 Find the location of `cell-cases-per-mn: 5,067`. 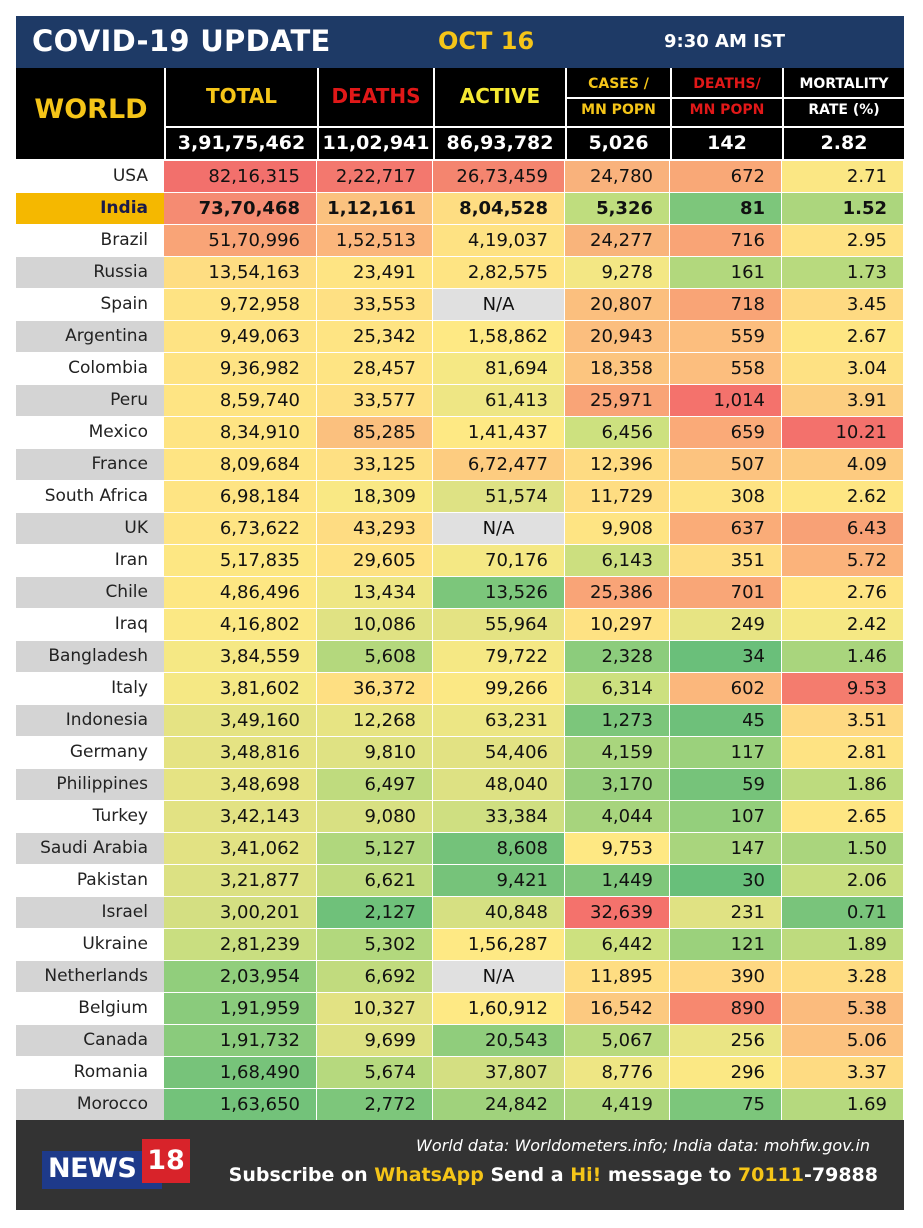

cell-cases-per-mn: 5,067 is located at coordinates (617, 1040).